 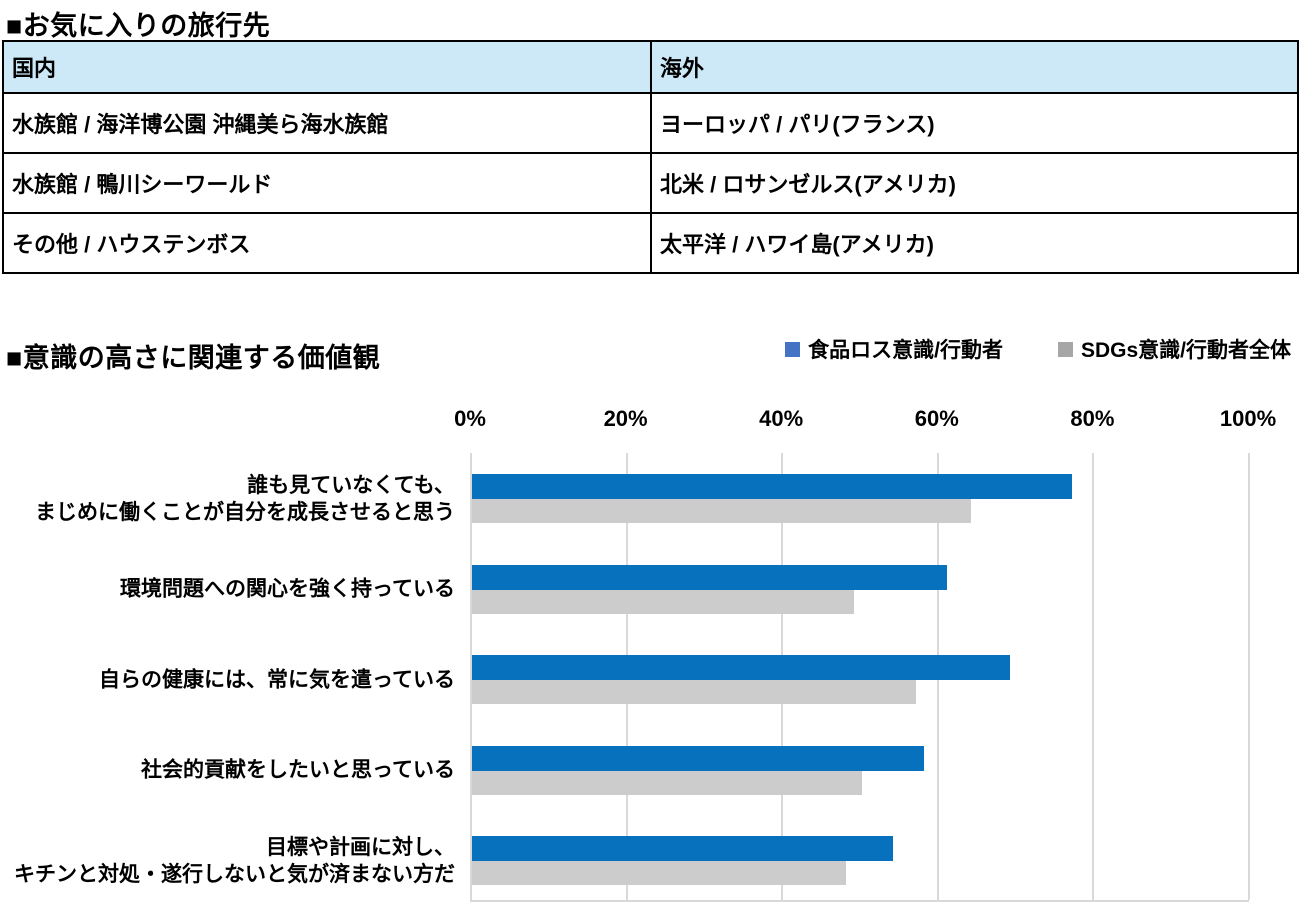 What do you see at coordinates (650, 421) in the screenshot?
I see `x-axis: 0% 20% 40% 60% 80% 100%` at bounding box center [650, 421].